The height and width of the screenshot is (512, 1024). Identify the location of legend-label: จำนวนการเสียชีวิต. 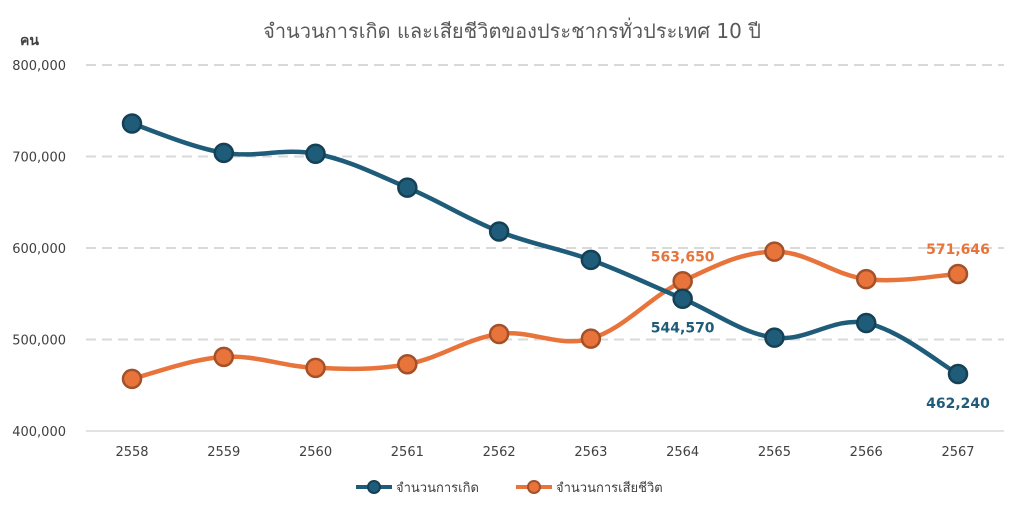
(609, 488).